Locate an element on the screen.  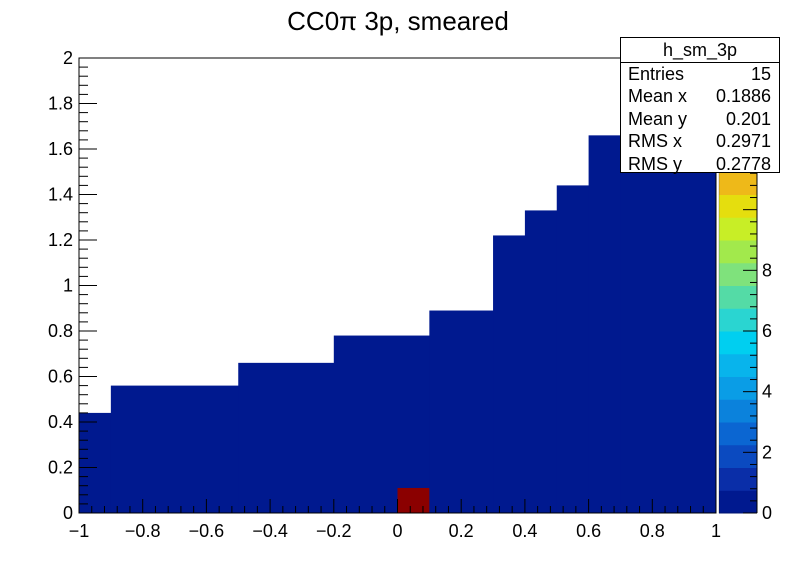
chart-title: CC0π 3p, smeared is located at coordinates (398, 21).